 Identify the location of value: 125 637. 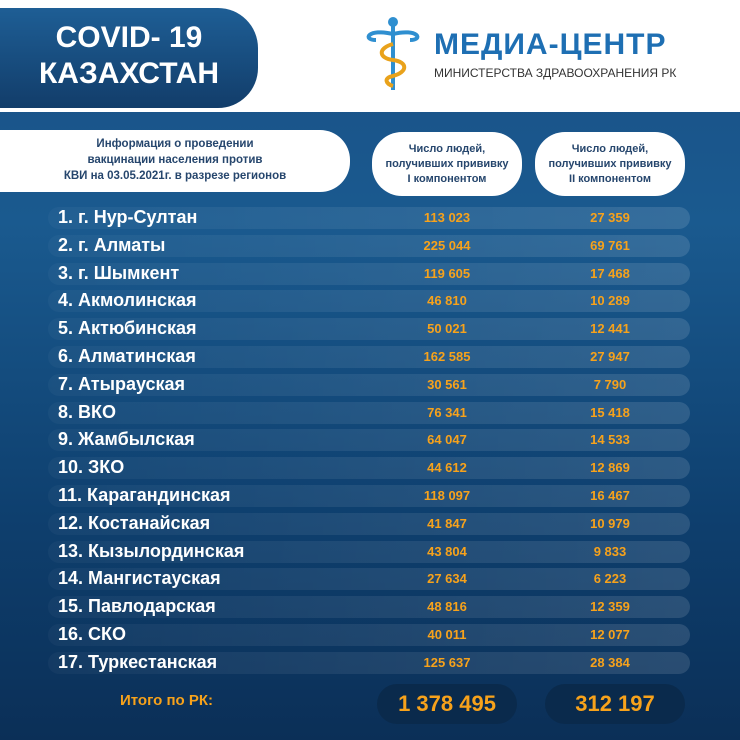
(447, 662).